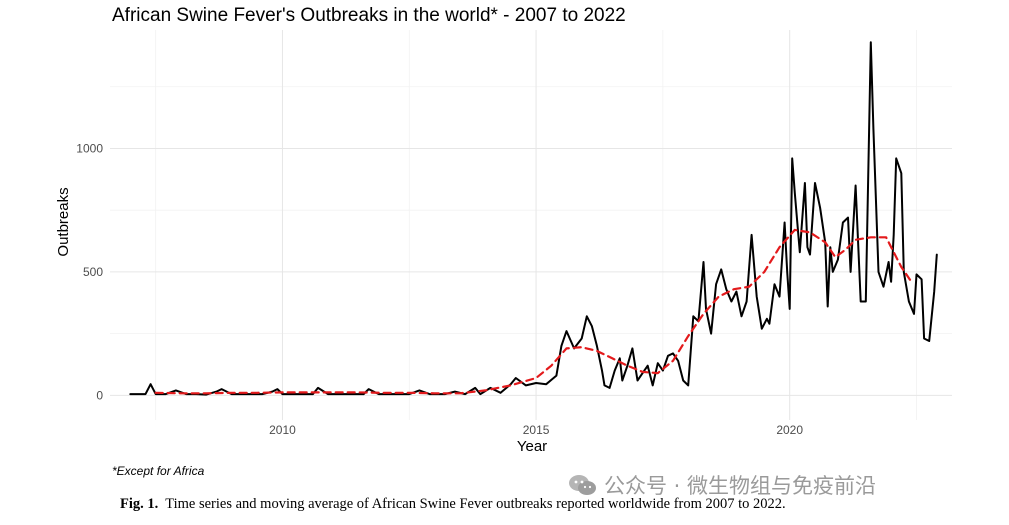 This screenshot has height=525, width=1009. I want to click on wechat-icon, so click(582, 485).